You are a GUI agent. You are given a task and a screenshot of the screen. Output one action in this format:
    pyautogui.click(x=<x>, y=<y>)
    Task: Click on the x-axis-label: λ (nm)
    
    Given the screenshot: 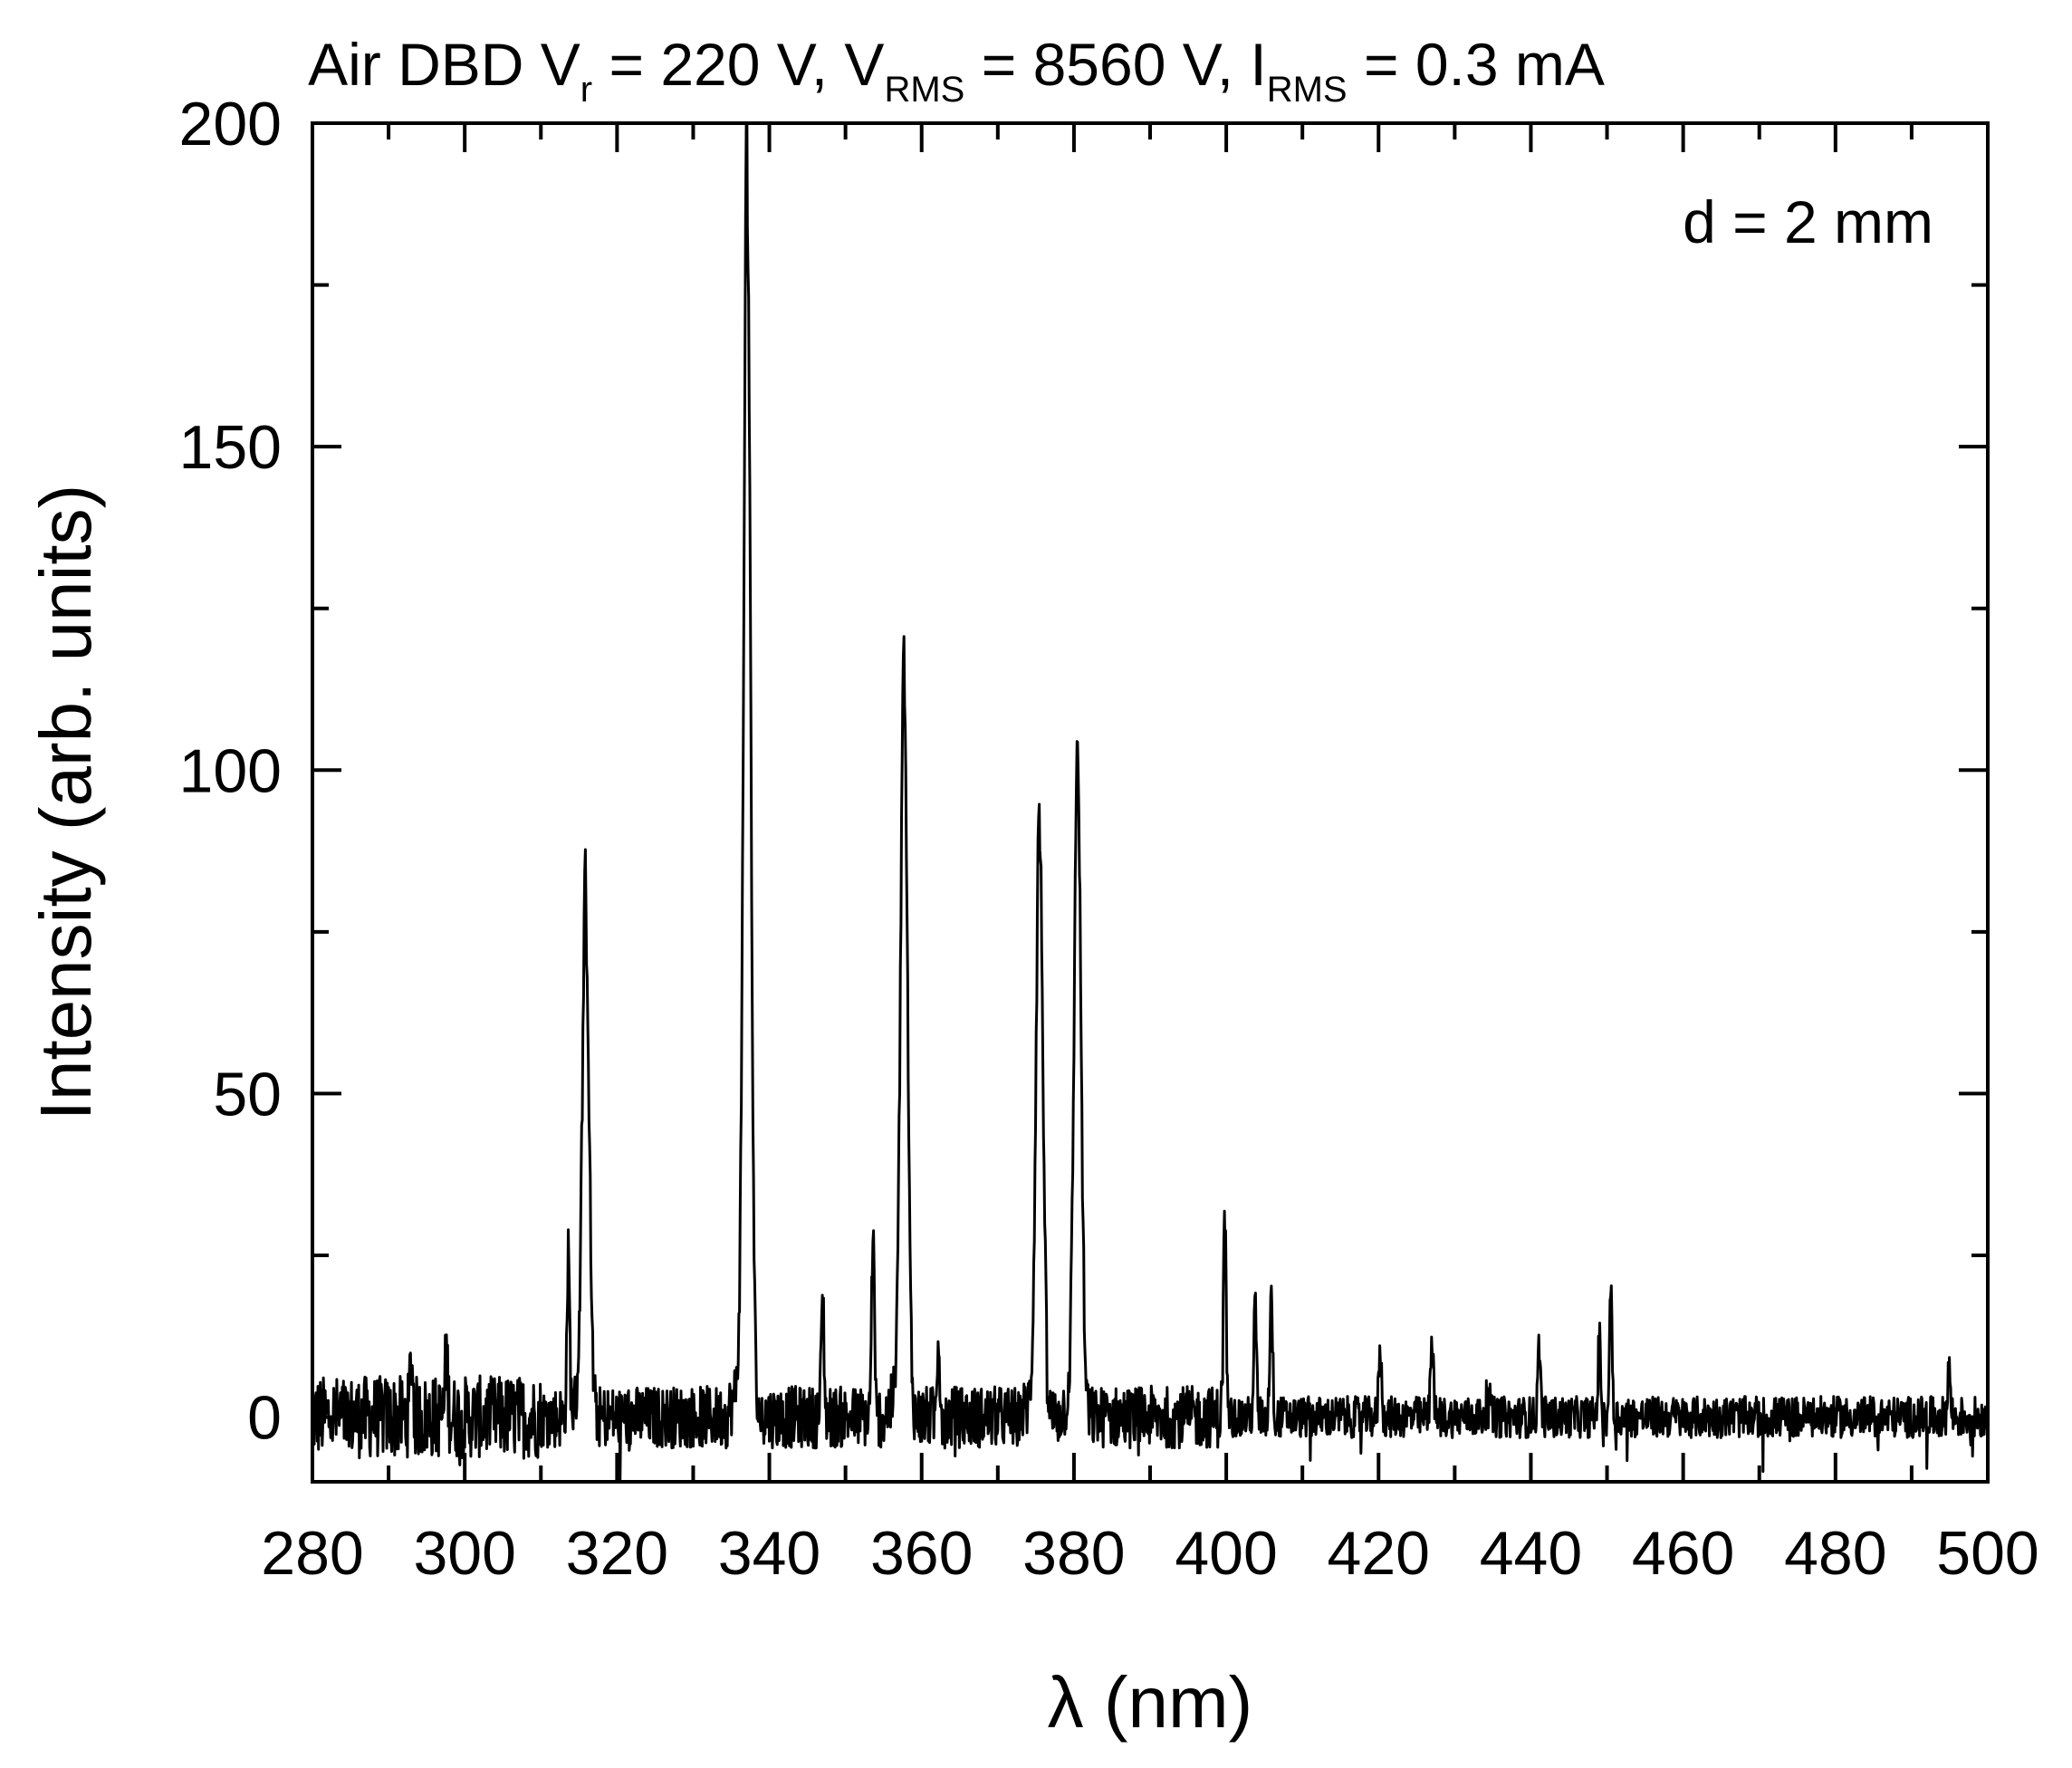 What is the action you would take?
    pyautogui.click(x=1150, y=1703)
    